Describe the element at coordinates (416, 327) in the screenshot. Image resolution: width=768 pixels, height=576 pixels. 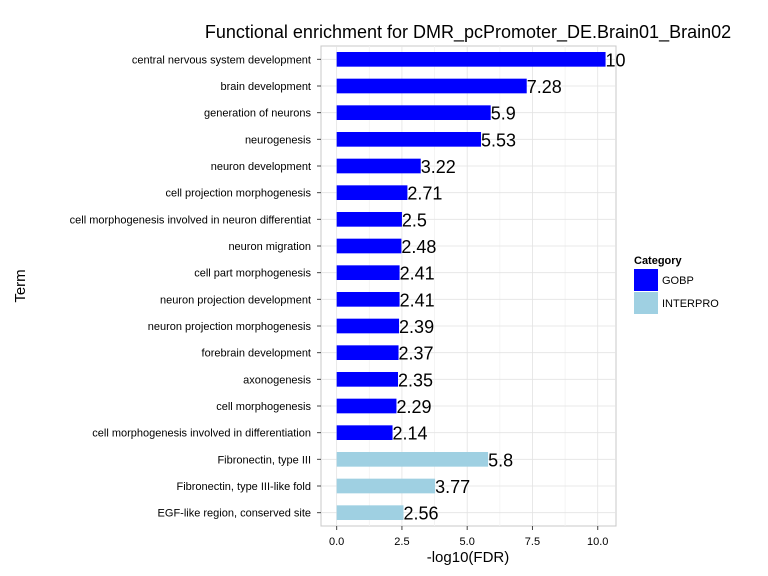
I see `value-label-10: 2.39` at that location.